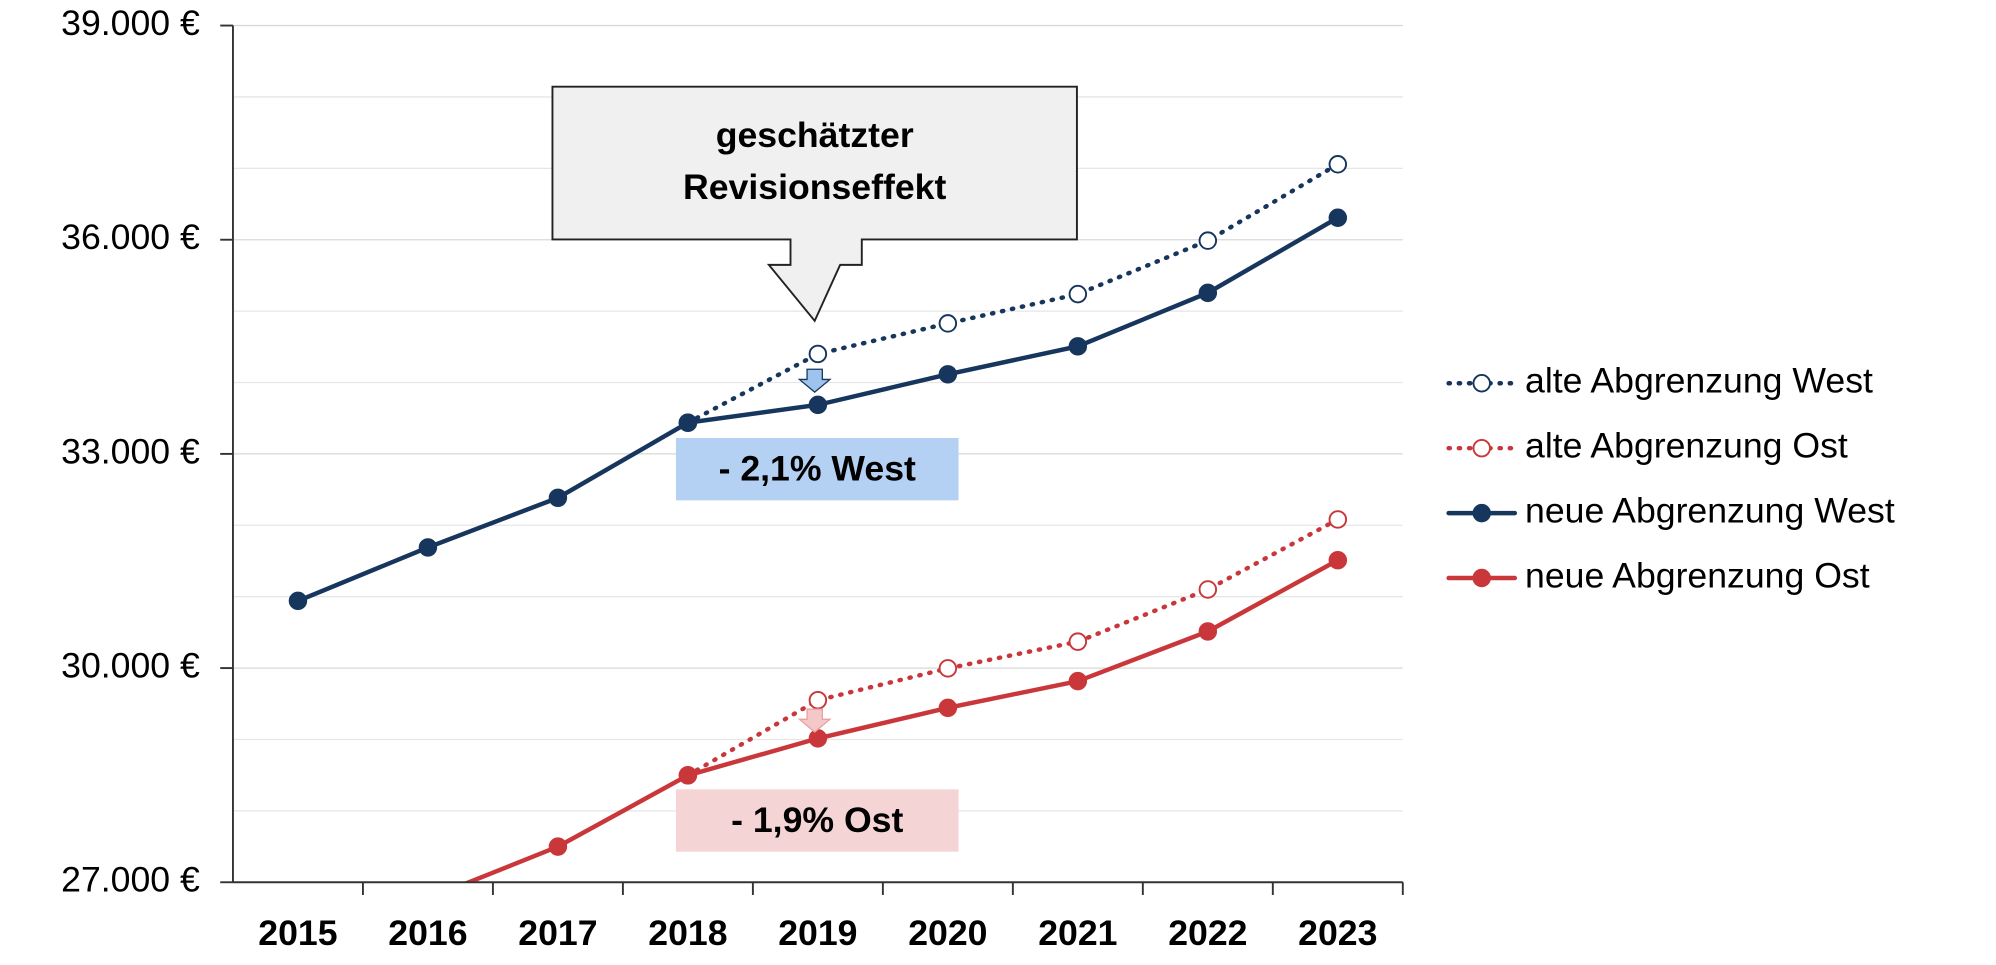  I want to click on legend-label: neue Abgrenzung West, so click(1710, 511).